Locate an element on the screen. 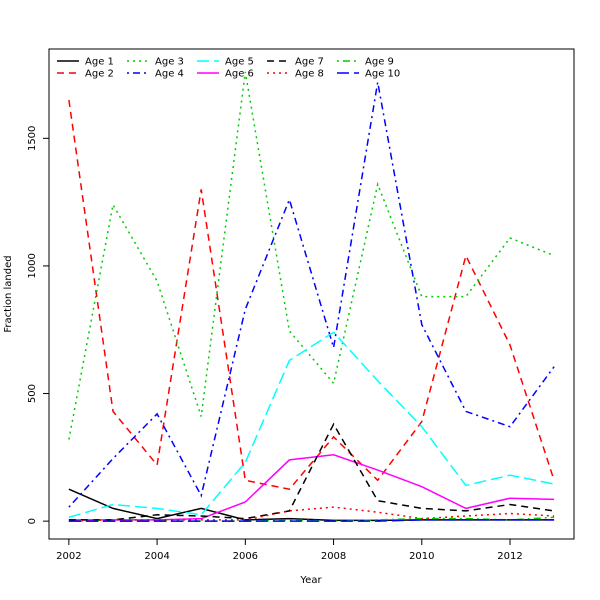 The image size is (600, 600). legend-label: Age 8 is located at coordinates (309, 74).